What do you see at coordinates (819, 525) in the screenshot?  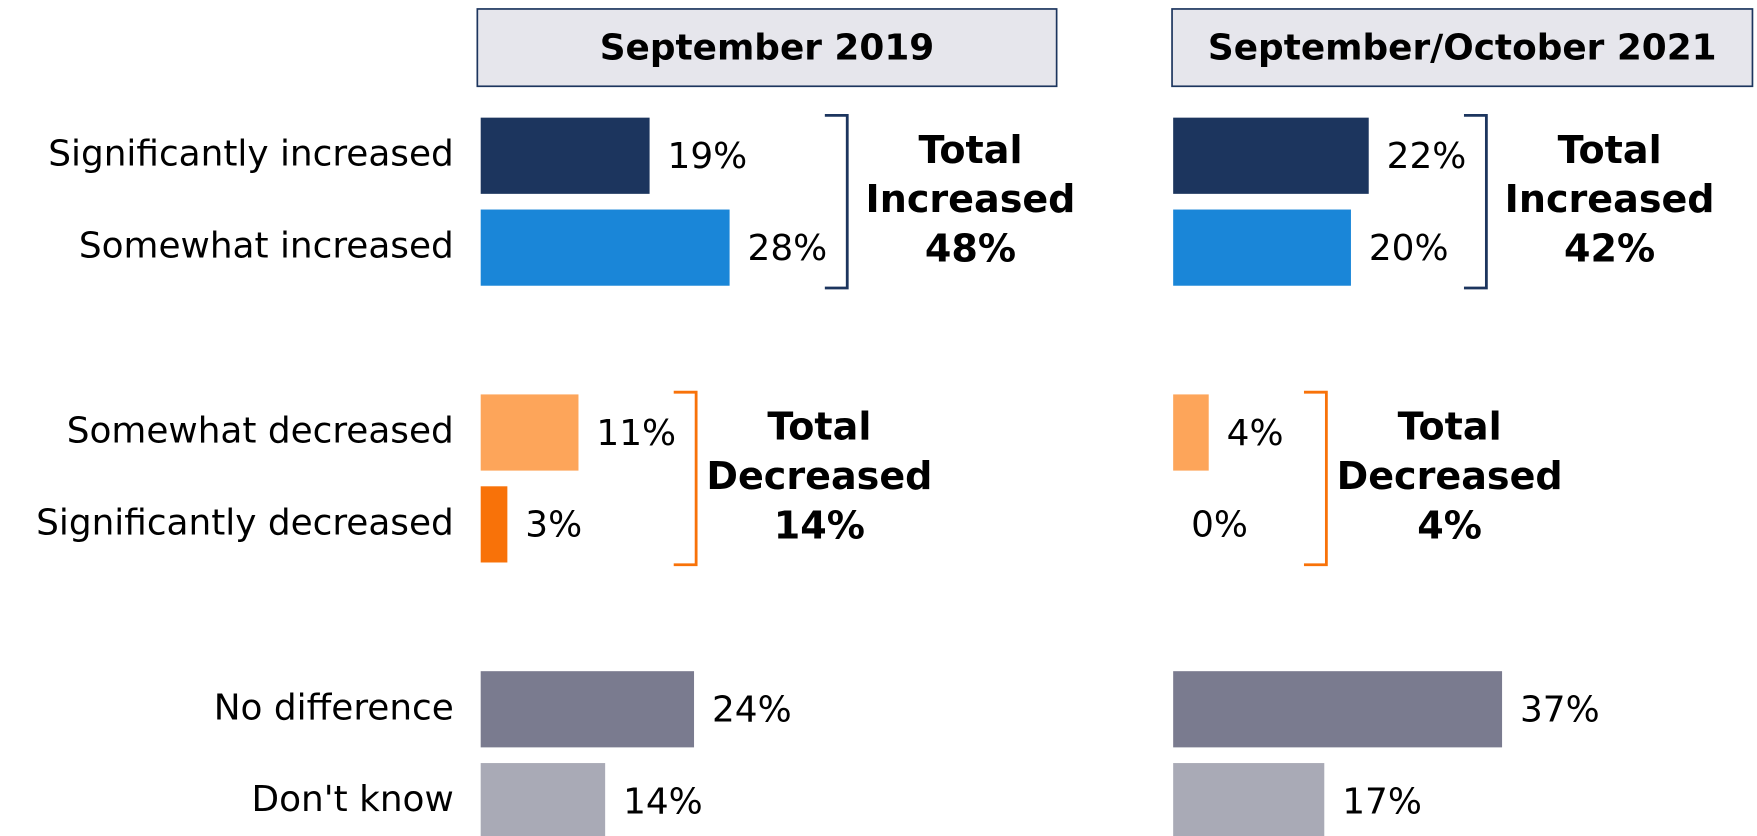 I see `total-value: 14%` at bounding box center [819, 525].